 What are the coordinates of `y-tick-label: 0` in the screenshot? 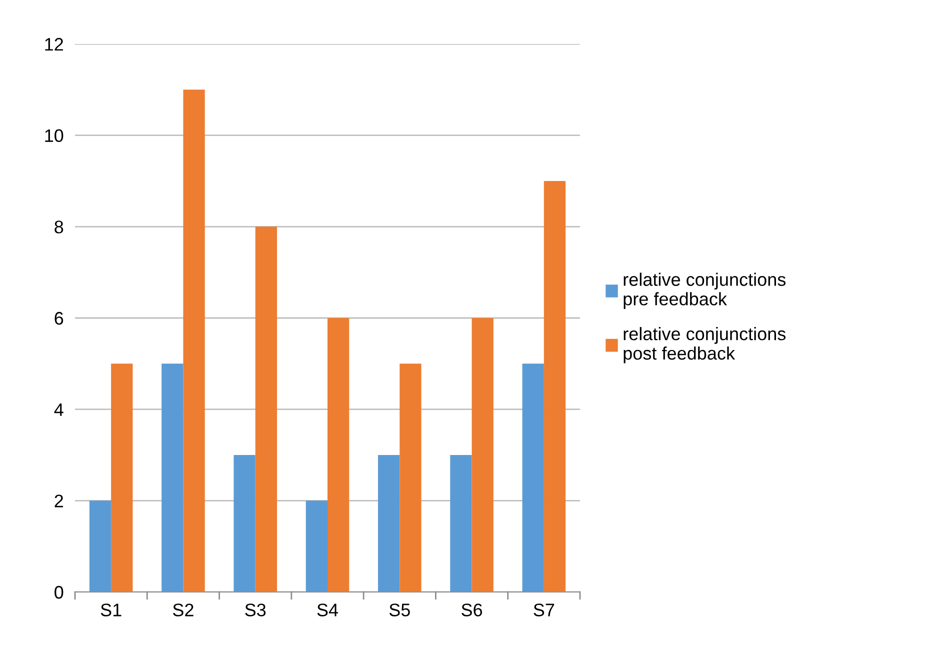 It's located at (59, 592).